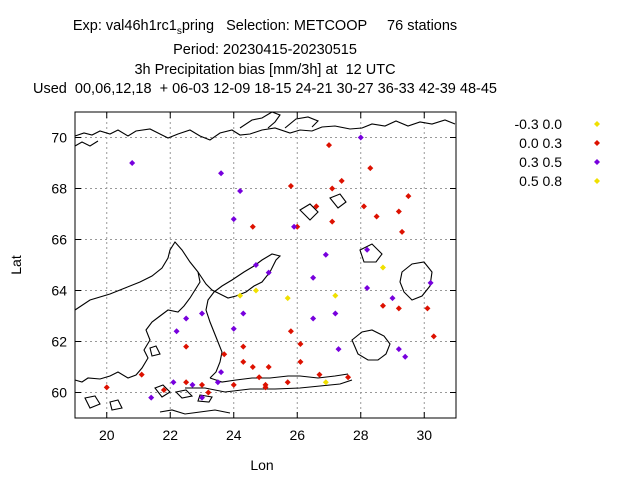 Image resolution: width=640 pixels, height=480 pixels. Describe the element at coordinates (361, 435) in the screenshot. I see `x-tick-label: 28` at that location.